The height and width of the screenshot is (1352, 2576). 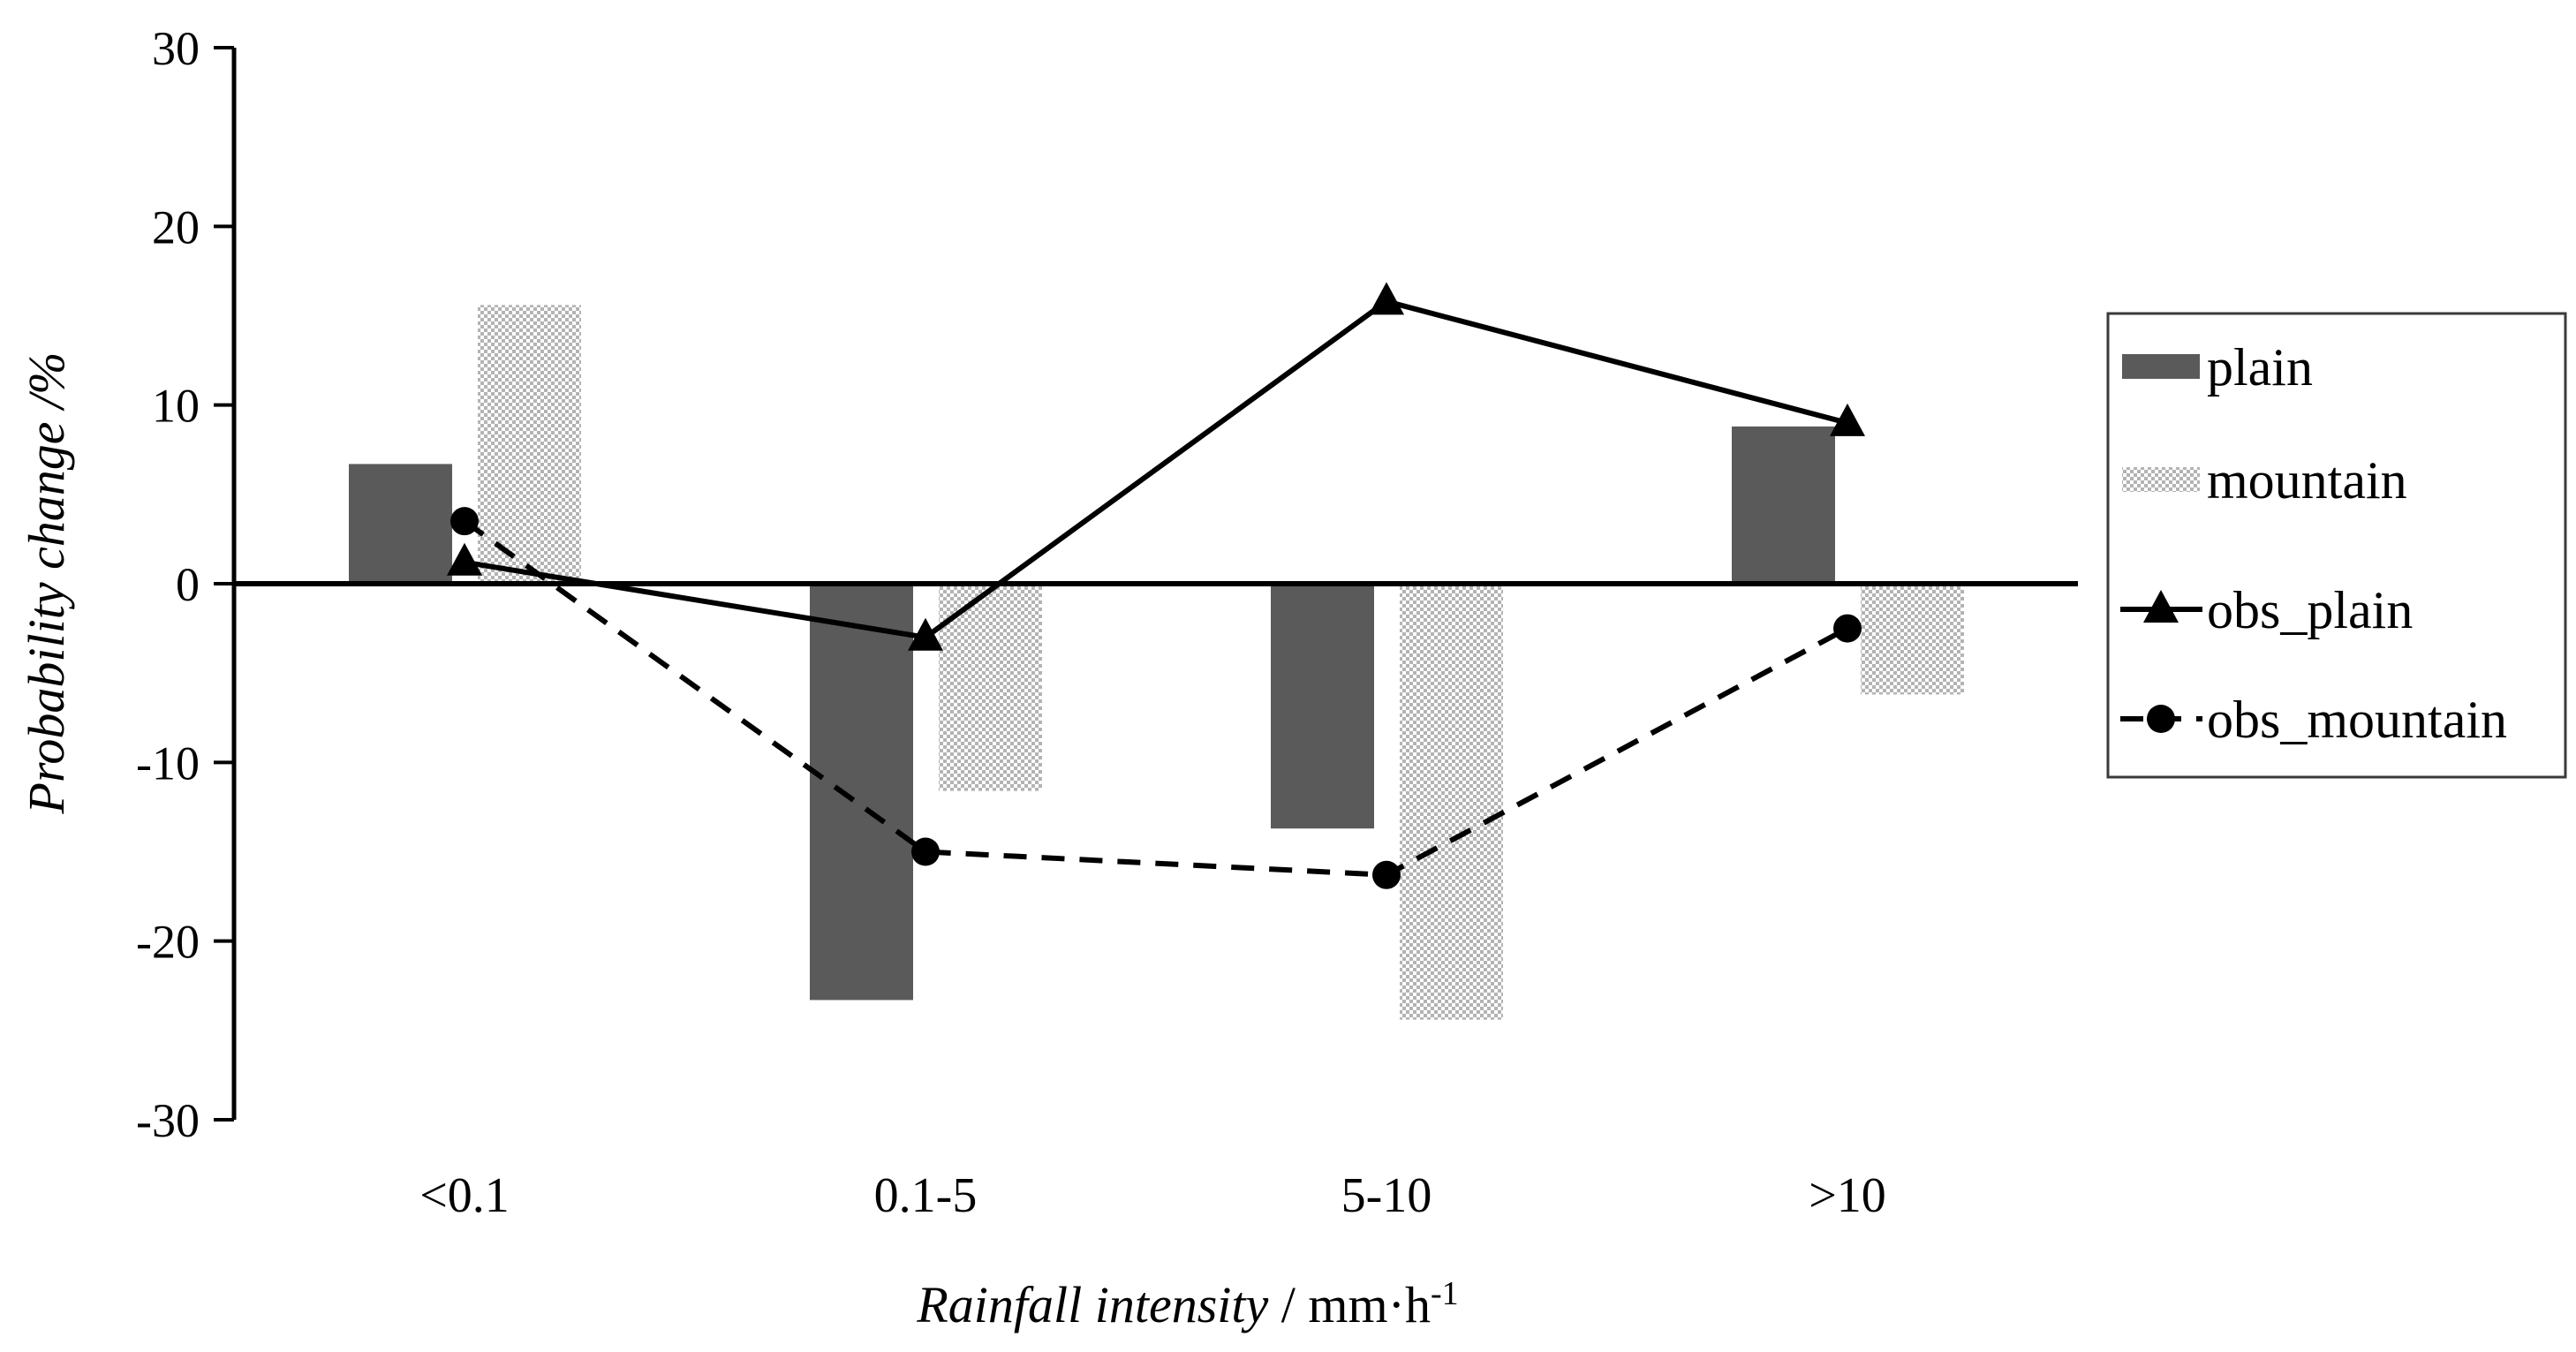 What do you see at coordinates (464, 1196) in the screenshot?
I see `x-category-label: <0.1` at bounding box center [464, 1196].